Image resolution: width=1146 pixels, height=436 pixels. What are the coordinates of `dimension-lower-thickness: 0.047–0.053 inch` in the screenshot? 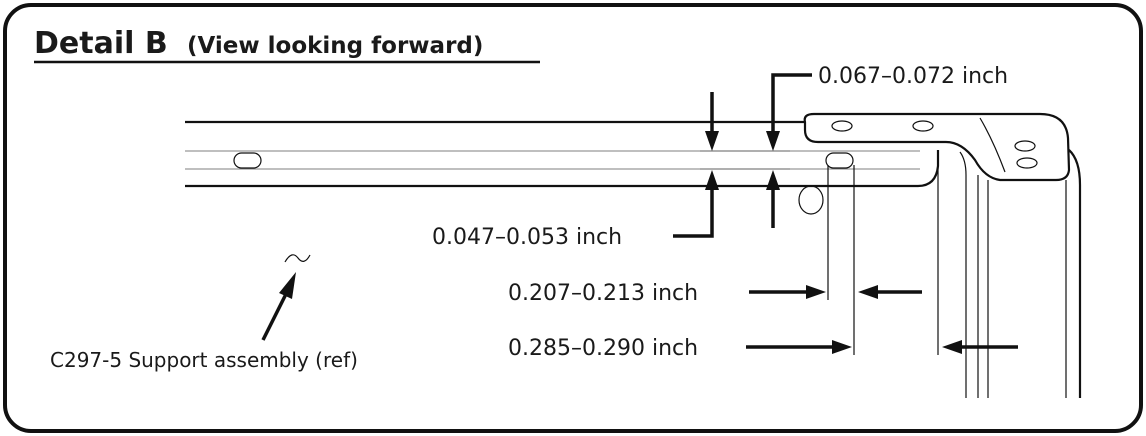 It's located at (575, 171).